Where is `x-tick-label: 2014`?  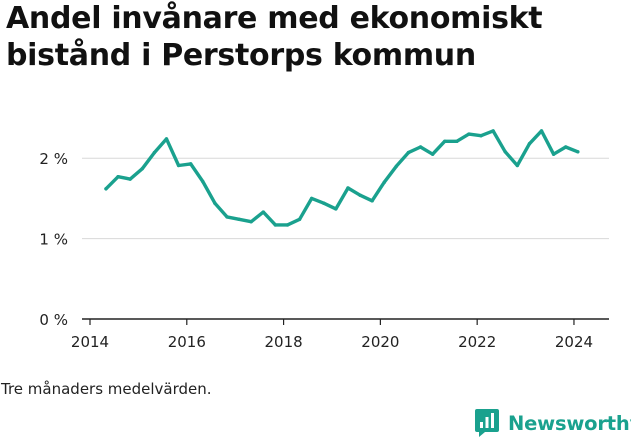
x-tick-label: 2014 is located at coordinates (90, 342).